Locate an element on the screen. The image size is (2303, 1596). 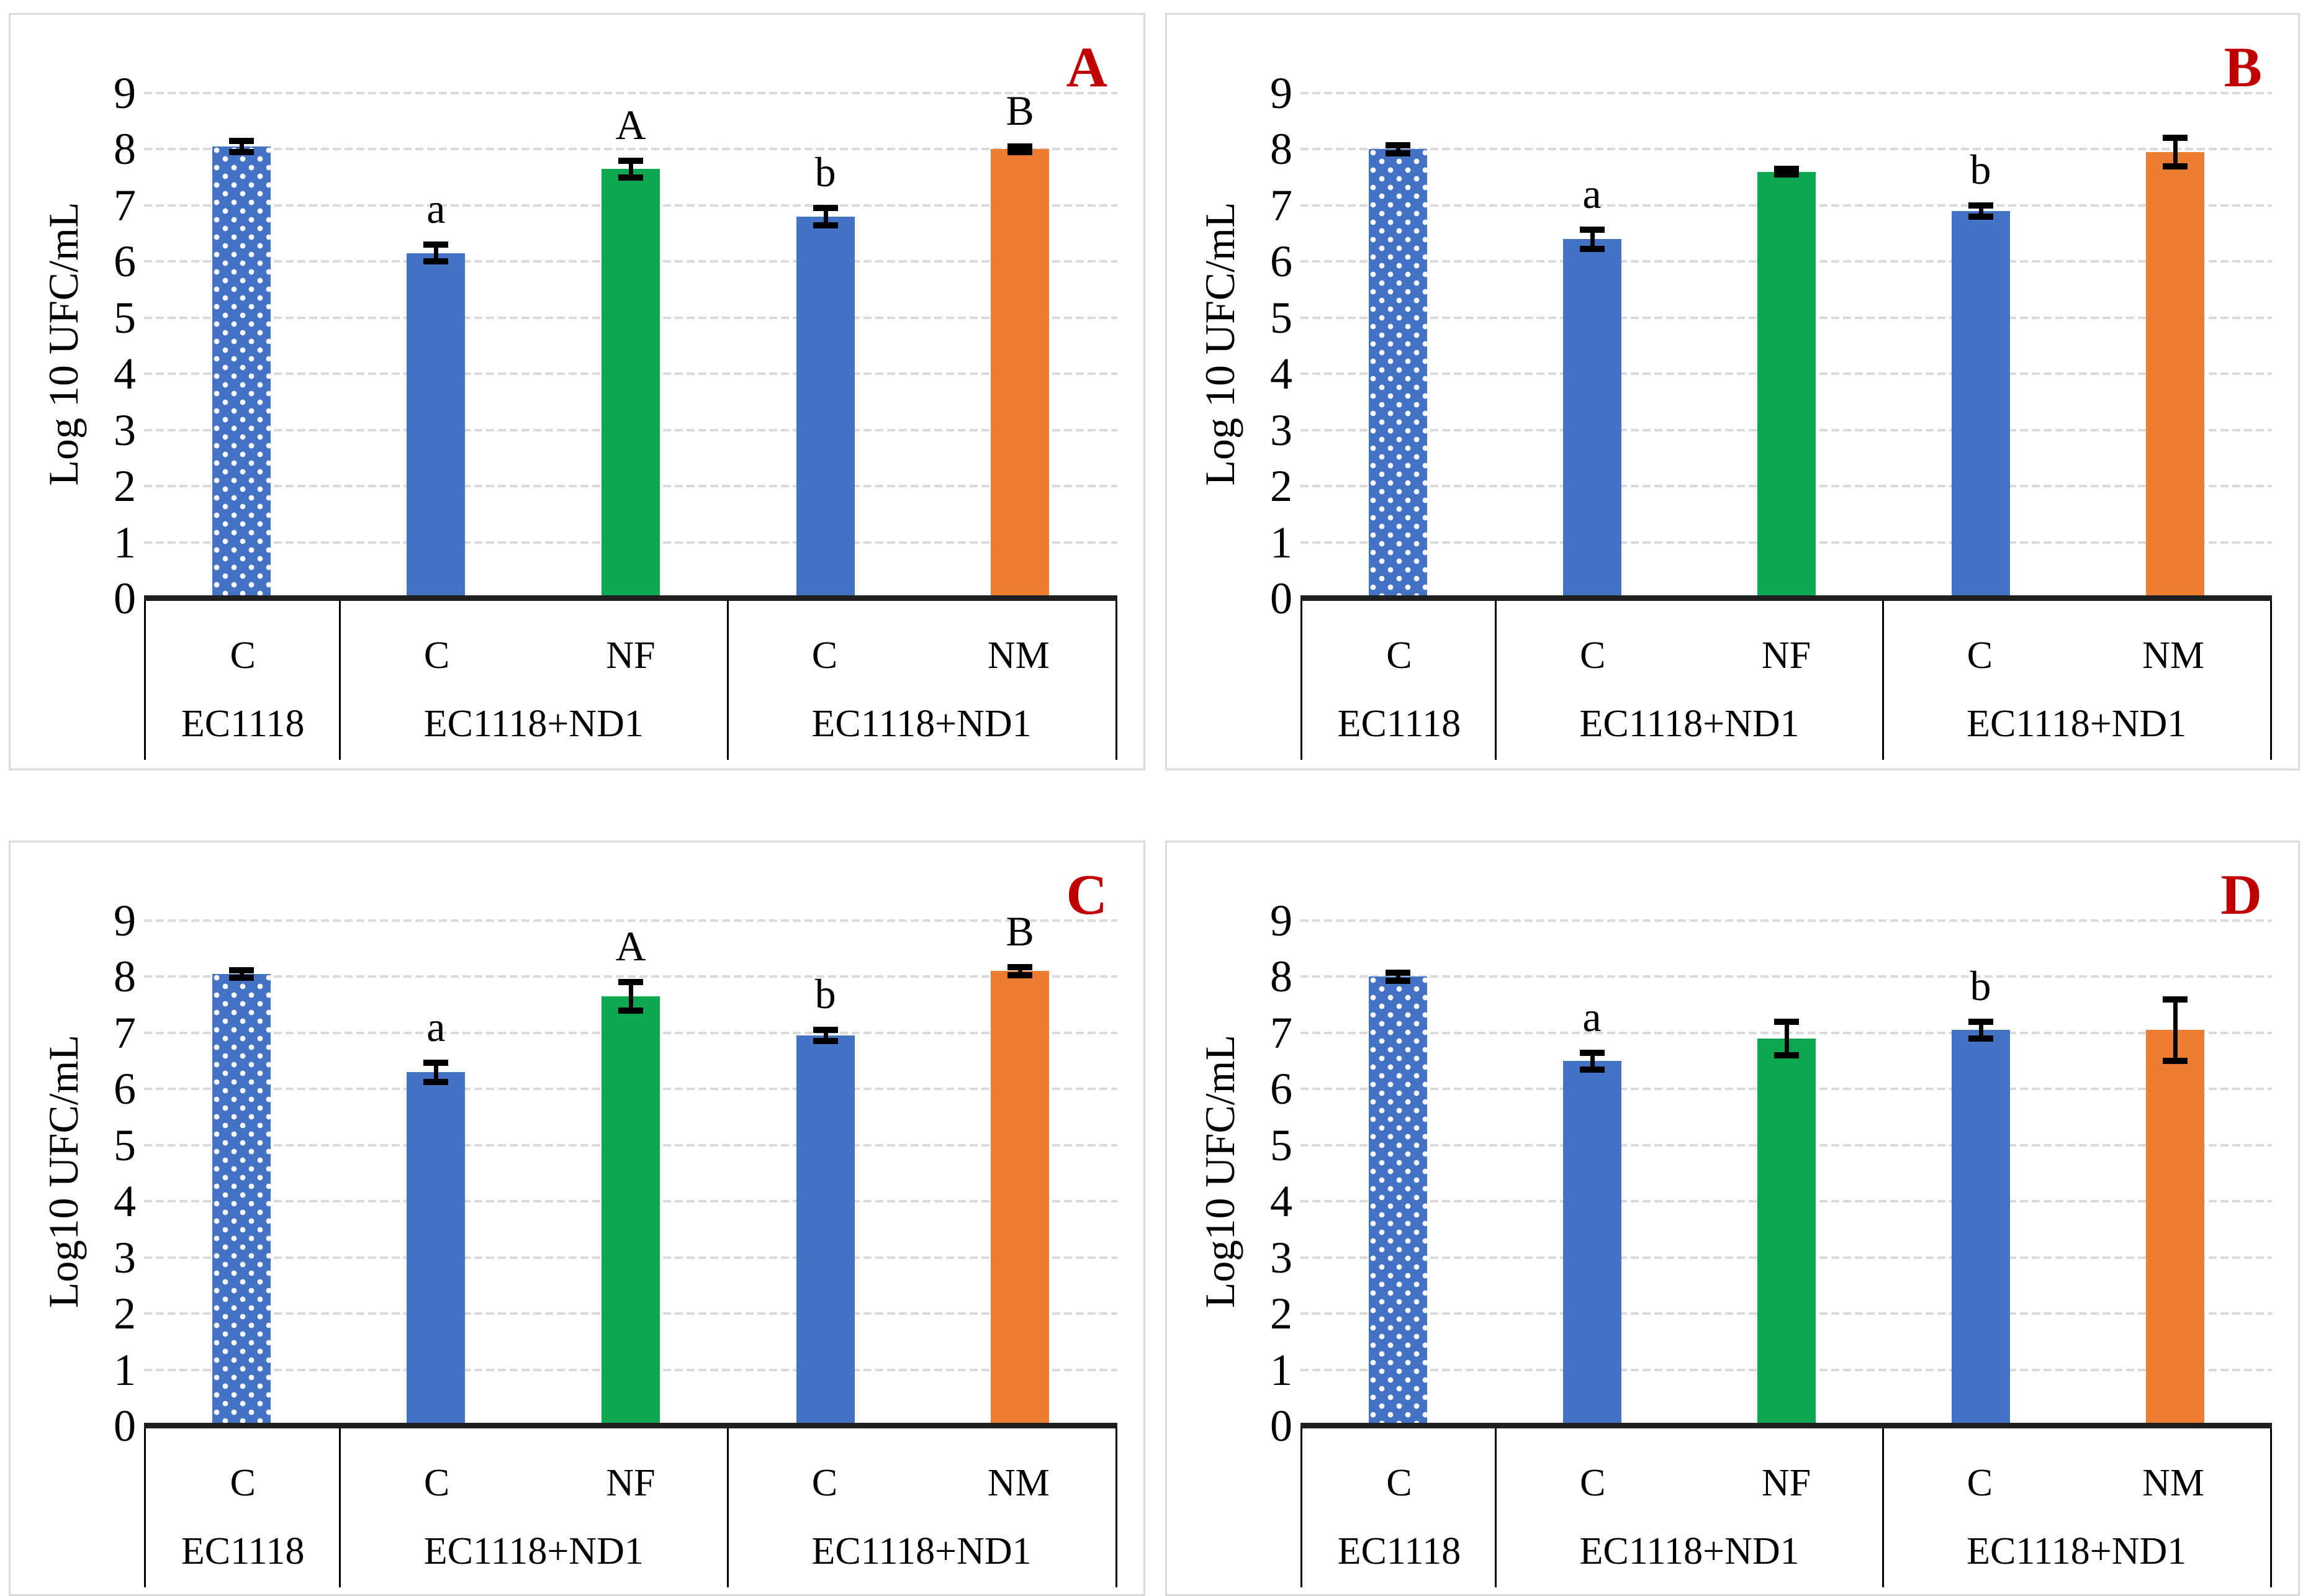
significance-letter: A is located at coordinates (630, 946).